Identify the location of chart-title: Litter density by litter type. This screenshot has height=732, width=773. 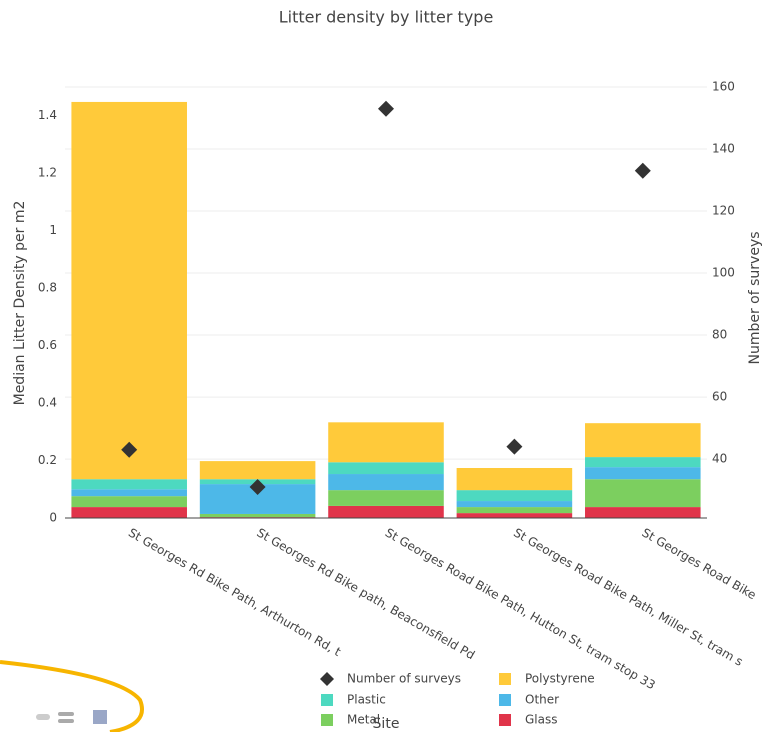
(386, 17).